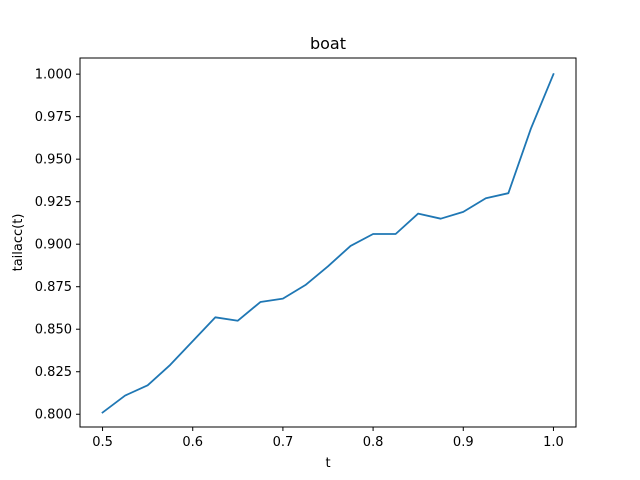  Describe the element at coordinates (102, 442) in the screenshot. I see `x-tick-label: 0.5` at that location.